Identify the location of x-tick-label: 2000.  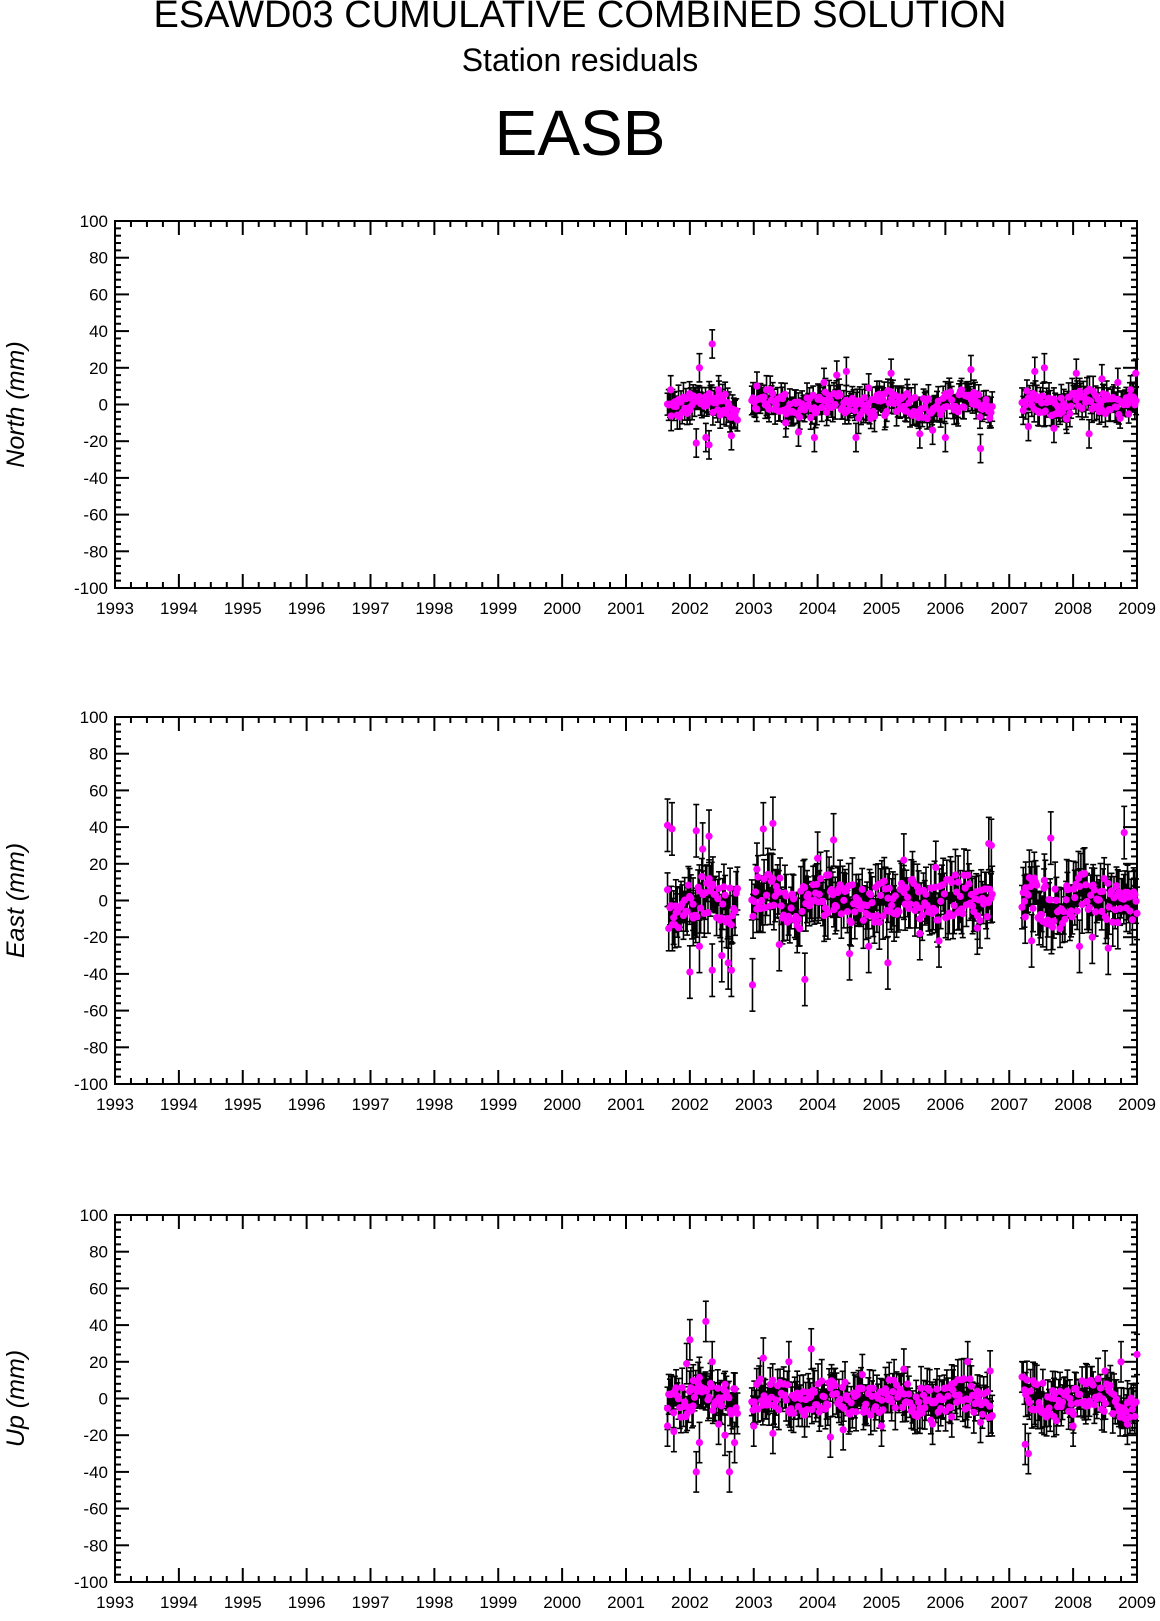
(562, 1602).